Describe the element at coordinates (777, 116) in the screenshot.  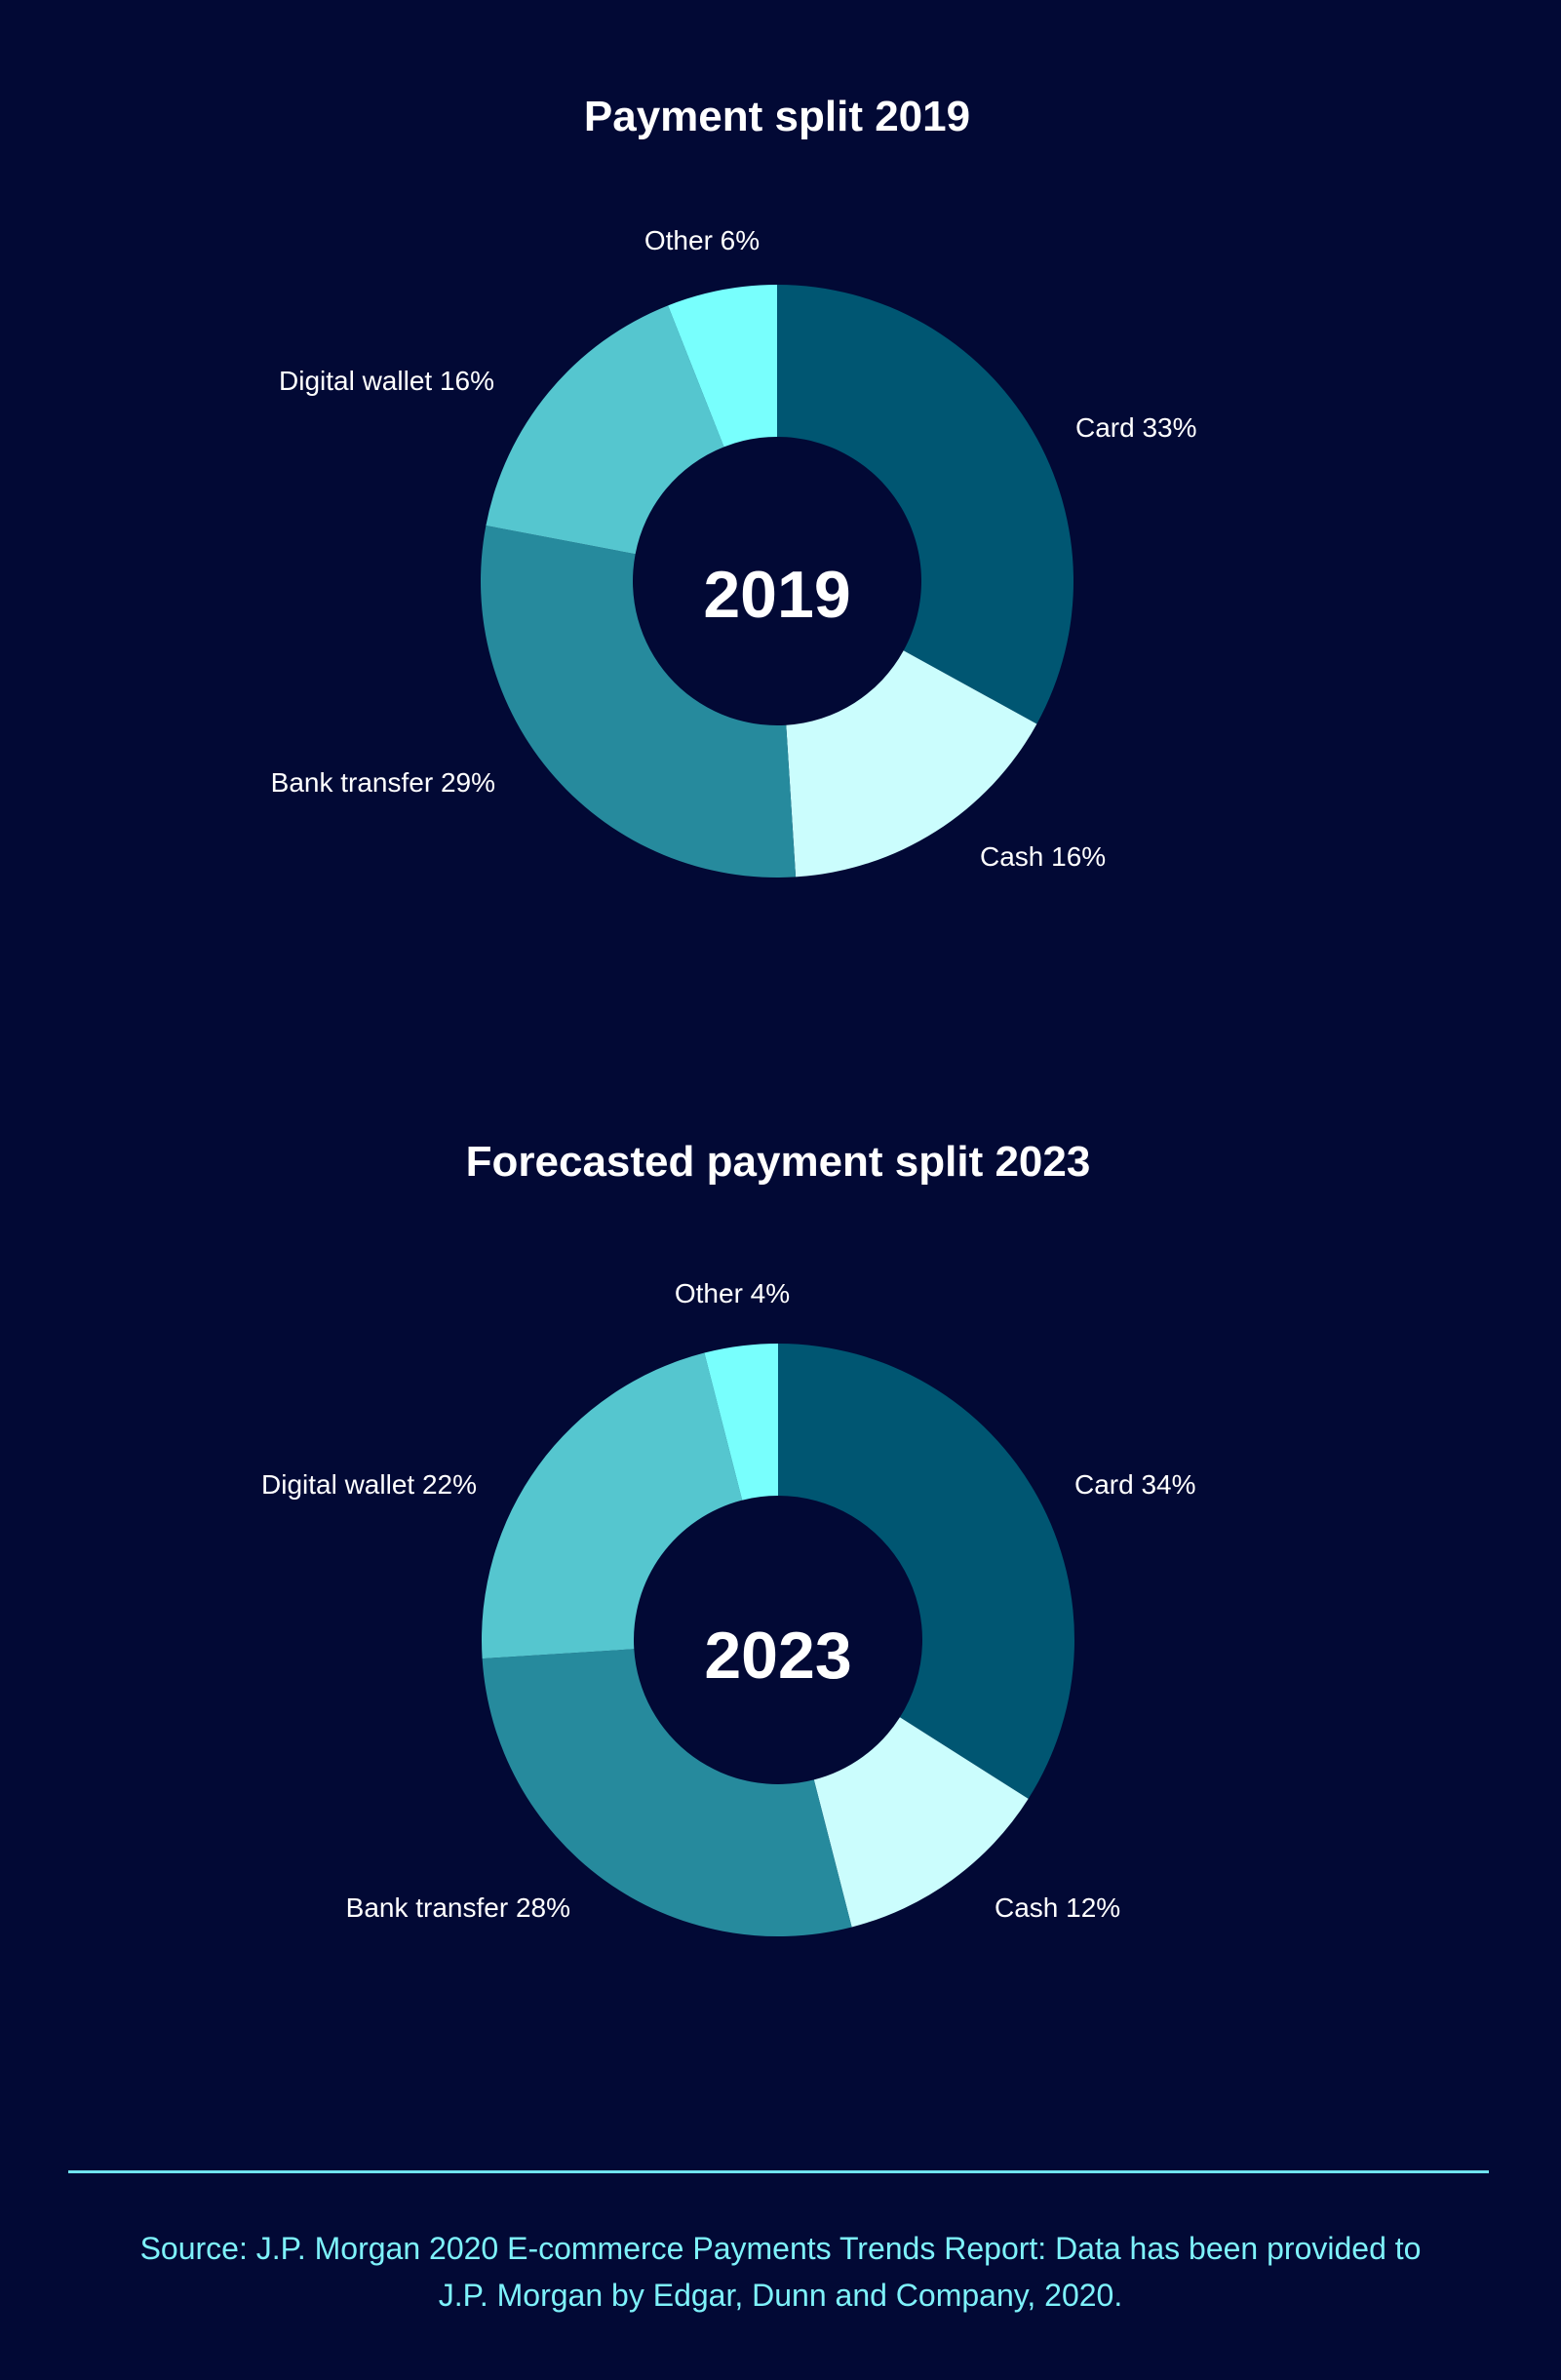
I see `chart-title-2019: Payment split 2019` at that location.